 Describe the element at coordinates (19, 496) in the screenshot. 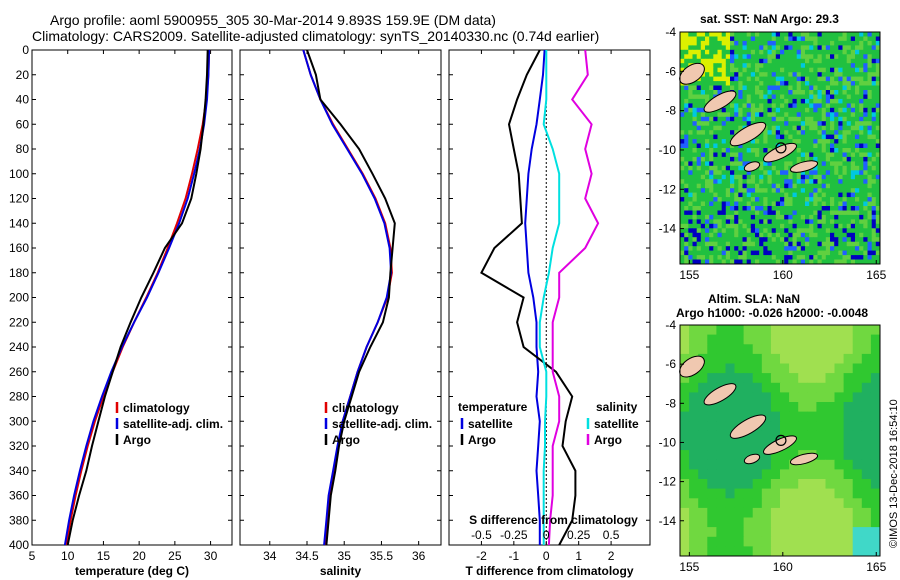

I see `depth-tick-label: 360` at that location.